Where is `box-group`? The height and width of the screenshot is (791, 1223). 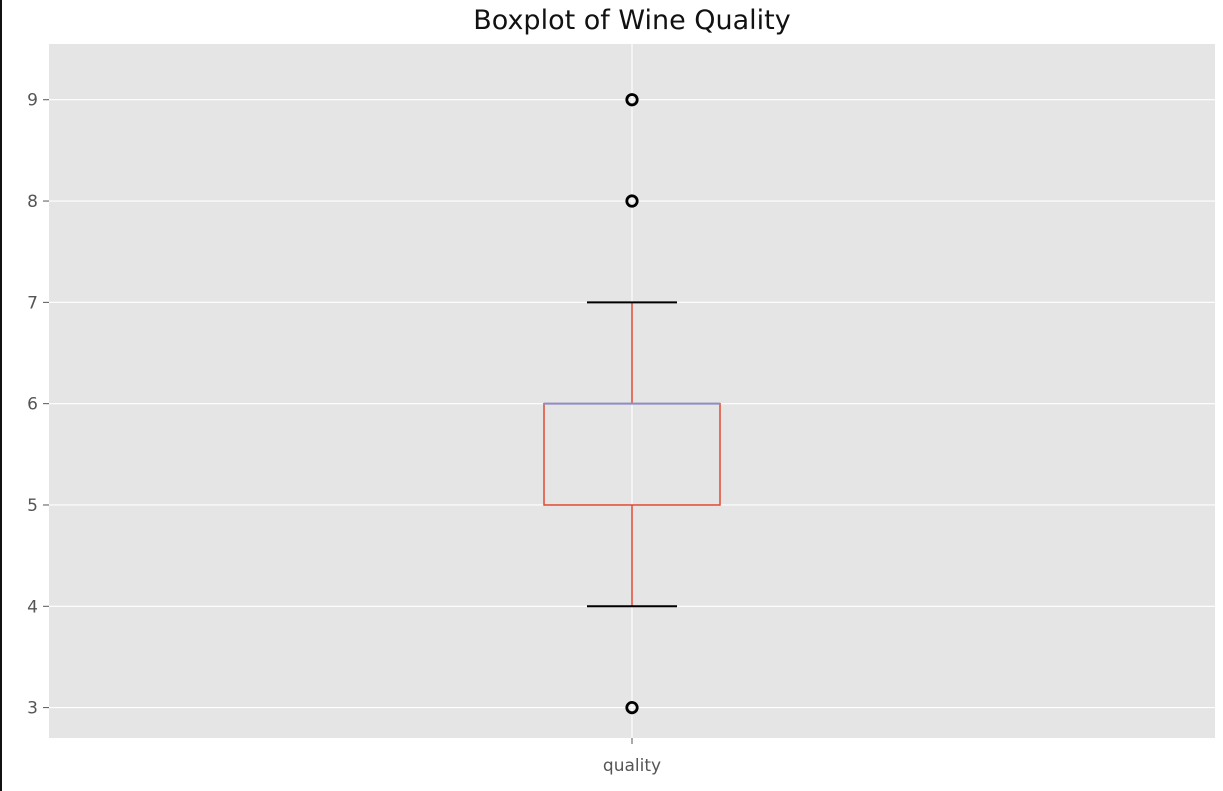
box-group is located at coordinates (632, 404).